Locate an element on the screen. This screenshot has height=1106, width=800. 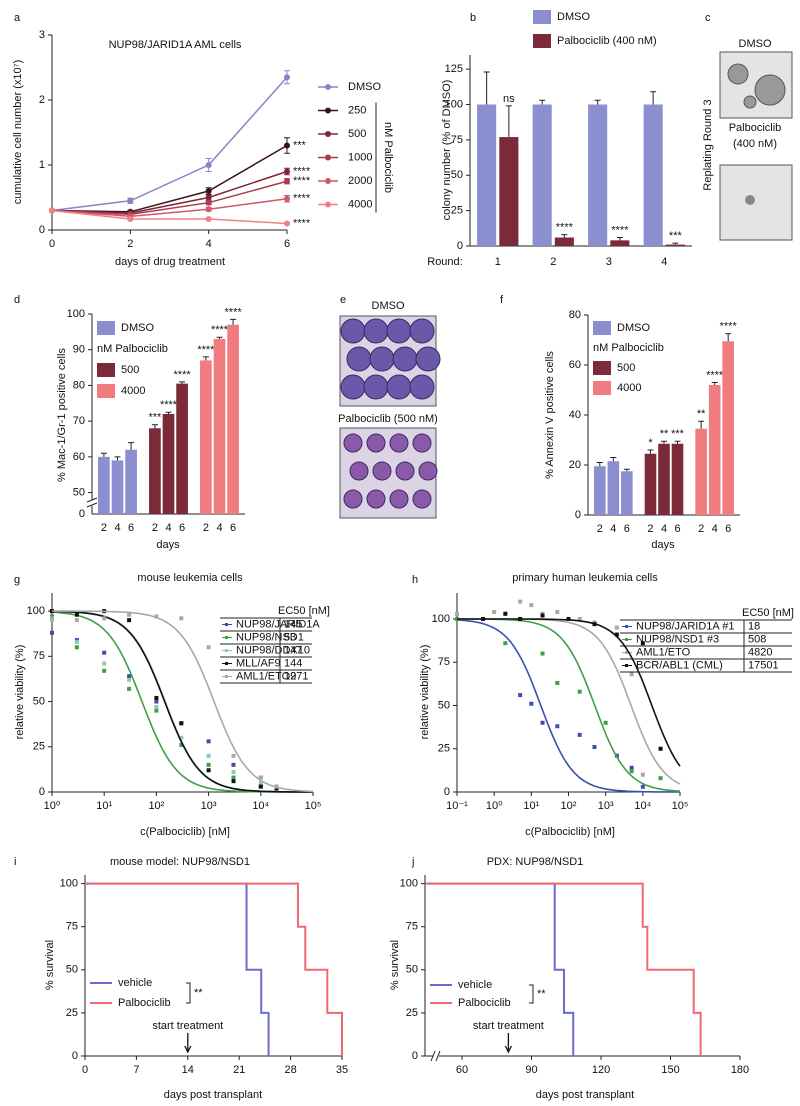
x-tick-label: 2 is located at coordinates (155, 528).